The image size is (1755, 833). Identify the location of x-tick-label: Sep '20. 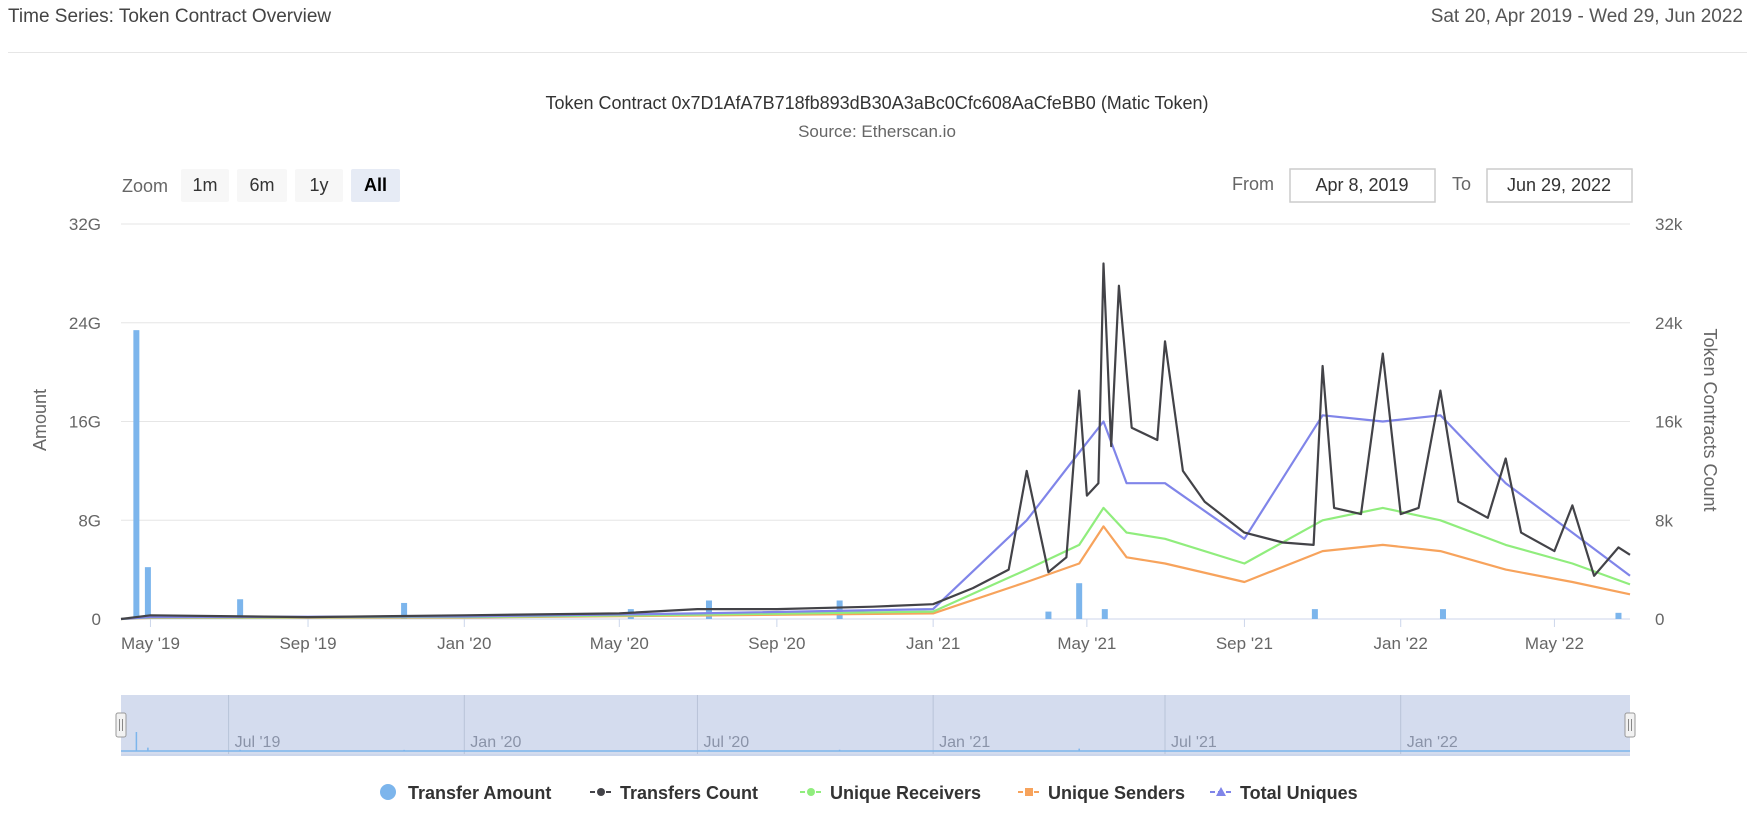
(776, 643).